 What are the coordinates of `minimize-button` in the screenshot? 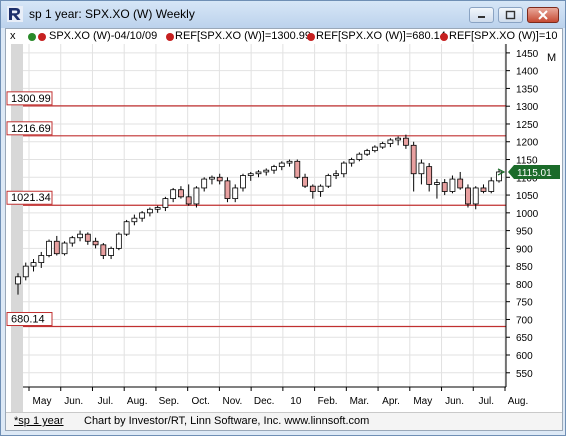 It's located at (481, 15).